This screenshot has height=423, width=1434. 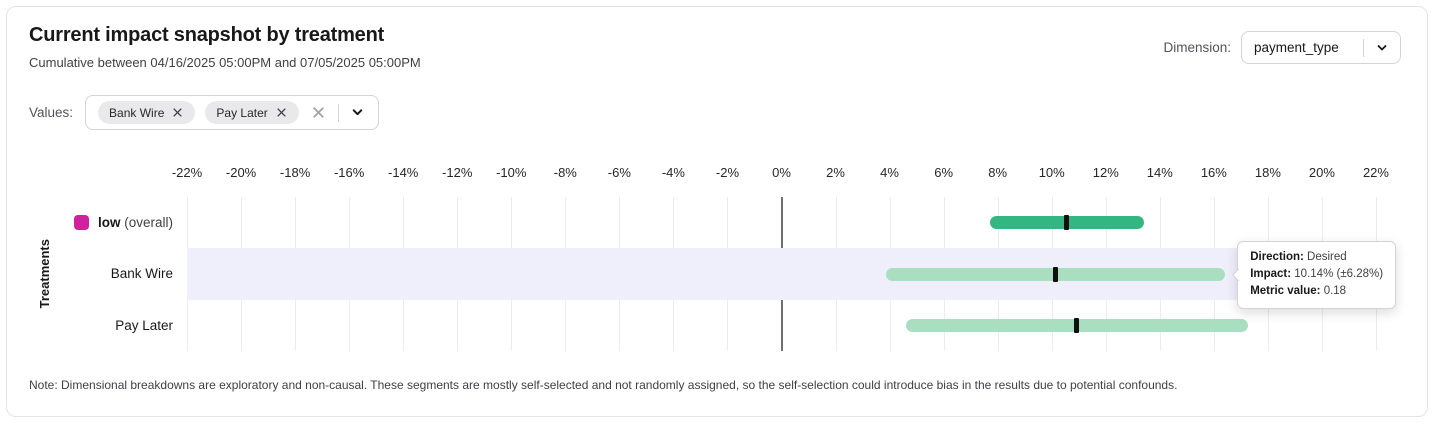 What do you see at coordinates (207, 35) in the screenshot?
I see `page-title: Current impact snapshot by treatment` at bounding box center [207, 35].